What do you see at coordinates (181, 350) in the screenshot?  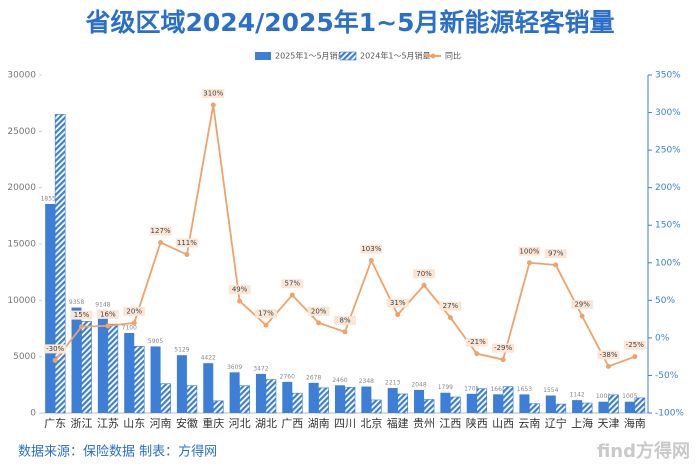 I see `bar-value-label: 5129` at bounding box center [181, 350].